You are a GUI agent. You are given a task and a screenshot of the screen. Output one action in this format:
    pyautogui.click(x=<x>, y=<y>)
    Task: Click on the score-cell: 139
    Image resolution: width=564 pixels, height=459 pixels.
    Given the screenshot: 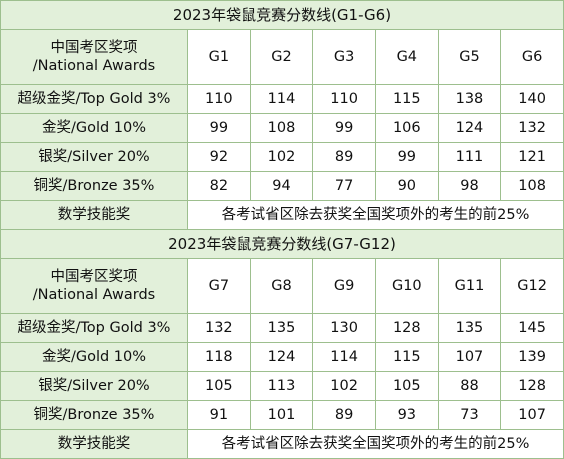 What is the action you would take?
    pyautogui.click(x=532, y=357)
    